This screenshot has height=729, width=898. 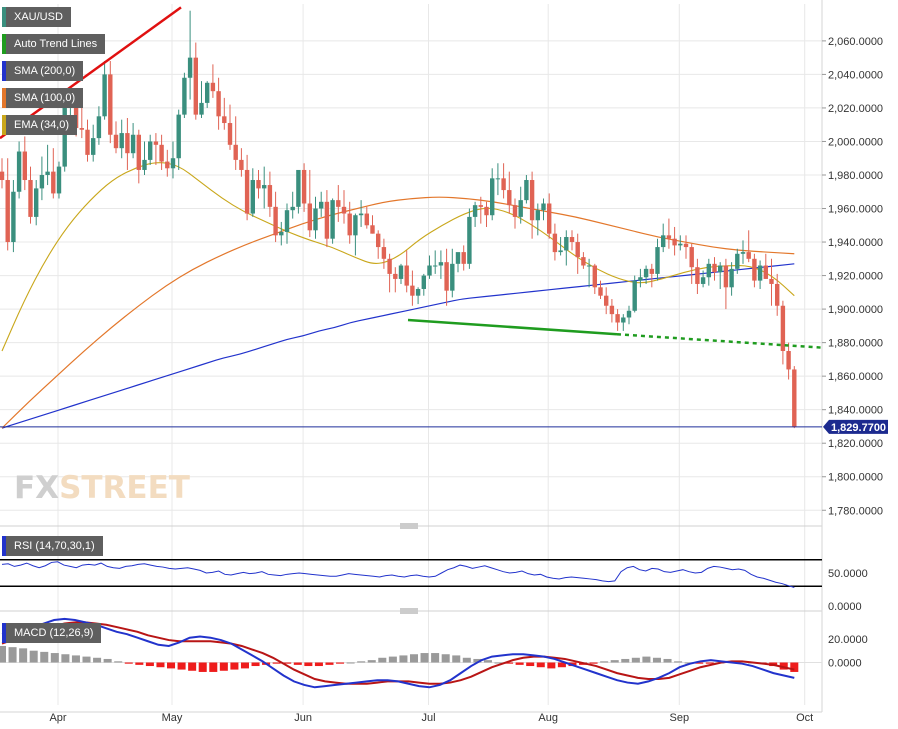 What do you see at coordinates (855, 109) in the screenshot?
I see `y-tick-label: 2,020.0000` at bounding box center [855, 109].